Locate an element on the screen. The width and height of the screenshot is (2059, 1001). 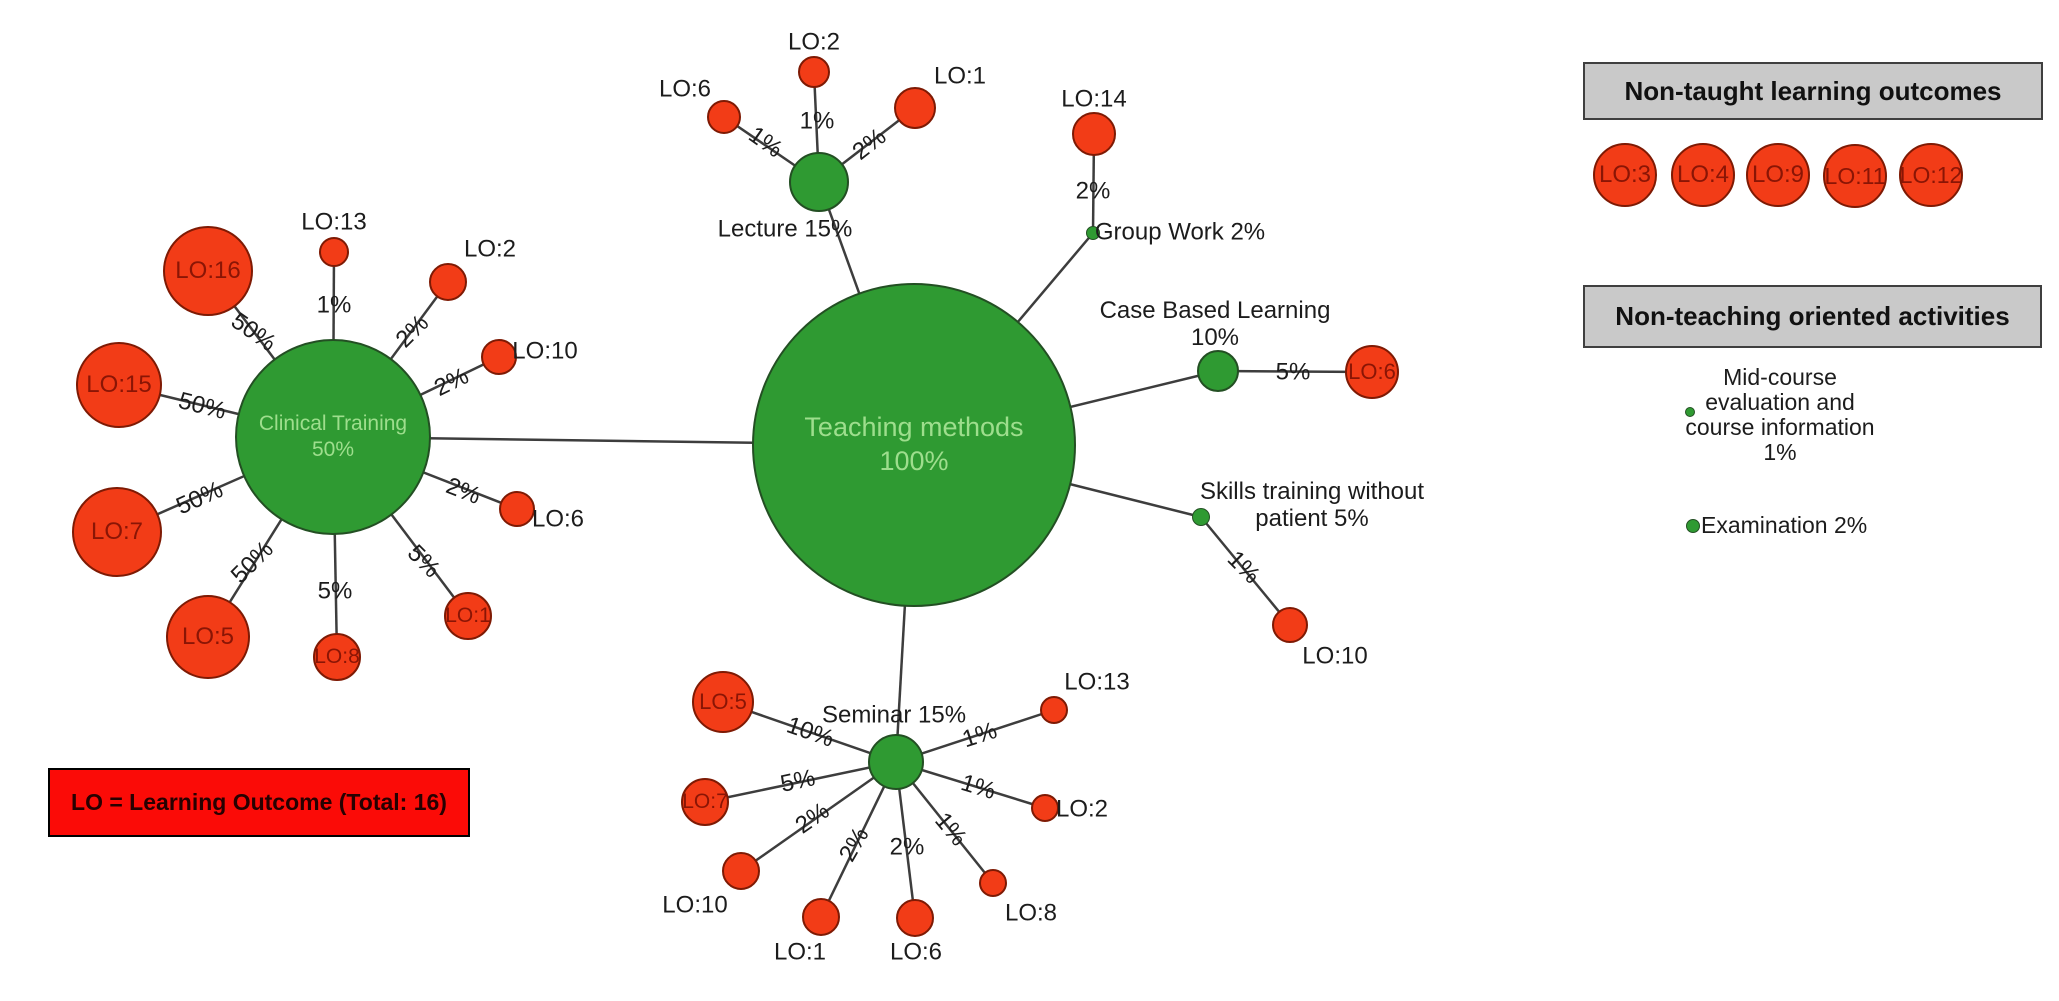
node-label-0: LO:13 is located at coordinates (334, 222).